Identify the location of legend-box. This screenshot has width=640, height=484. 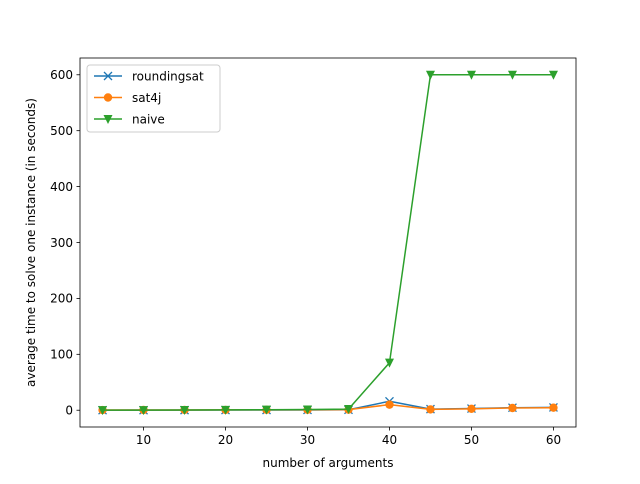
(153, 98).